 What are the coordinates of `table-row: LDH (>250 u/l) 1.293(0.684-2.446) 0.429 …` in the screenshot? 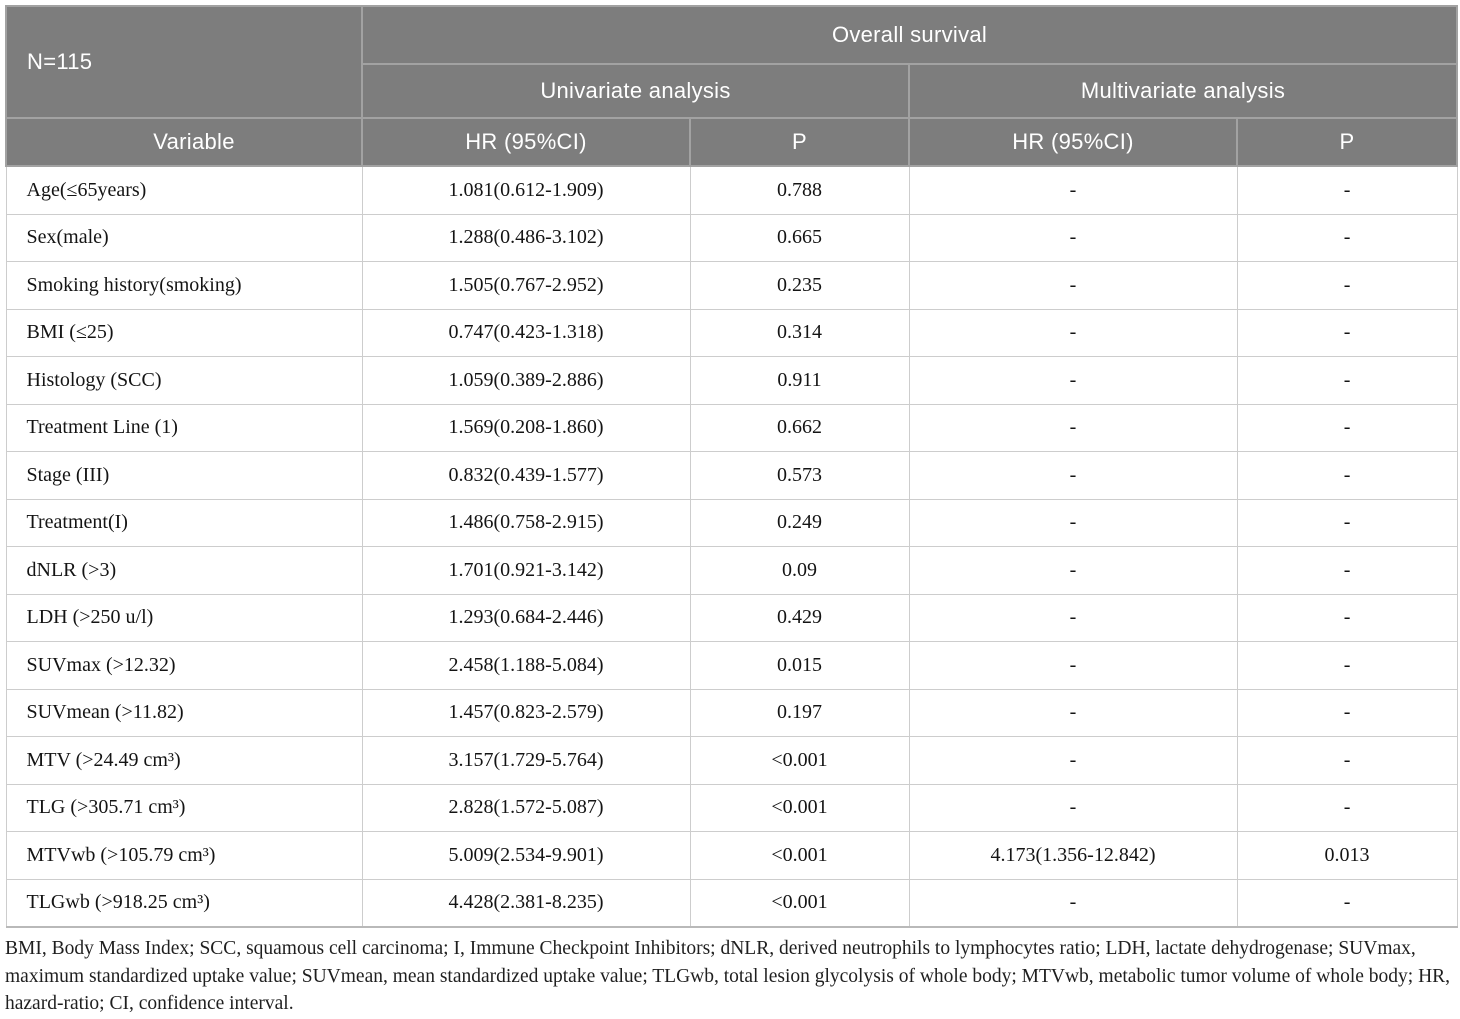 It's located at (731, 617).